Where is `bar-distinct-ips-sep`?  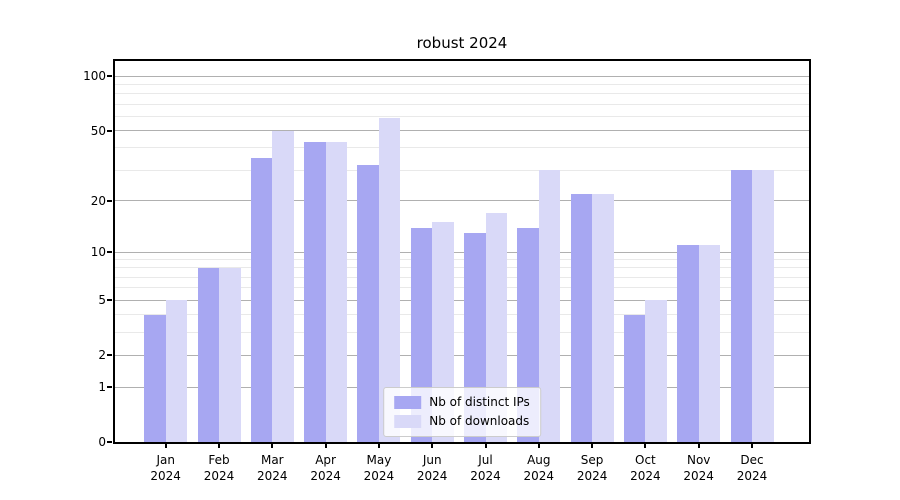 bar-distinct-ips-sep is located at coordinates (581, 317).